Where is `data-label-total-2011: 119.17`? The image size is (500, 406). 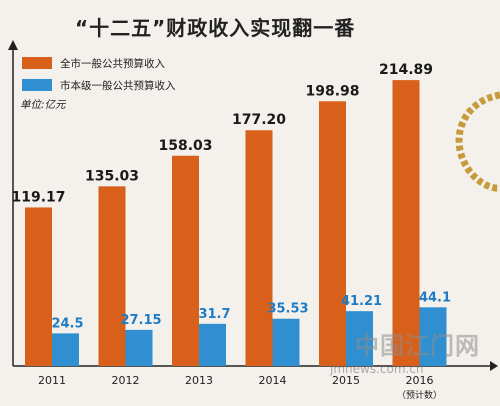
data-label-total-2011: 119.17 is located at coordinates (38, 197).